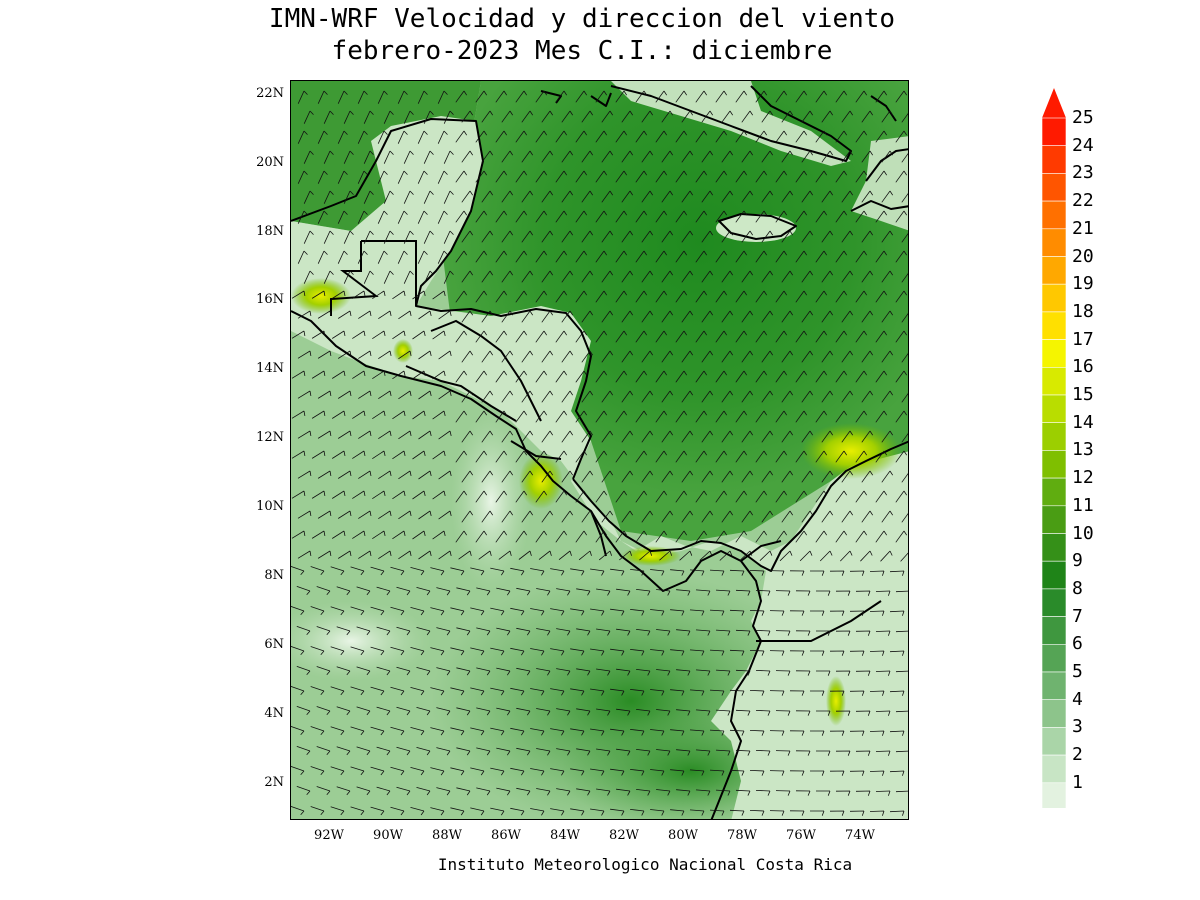  I want to click on lat-label-6n: 6N, so click(274, 644).